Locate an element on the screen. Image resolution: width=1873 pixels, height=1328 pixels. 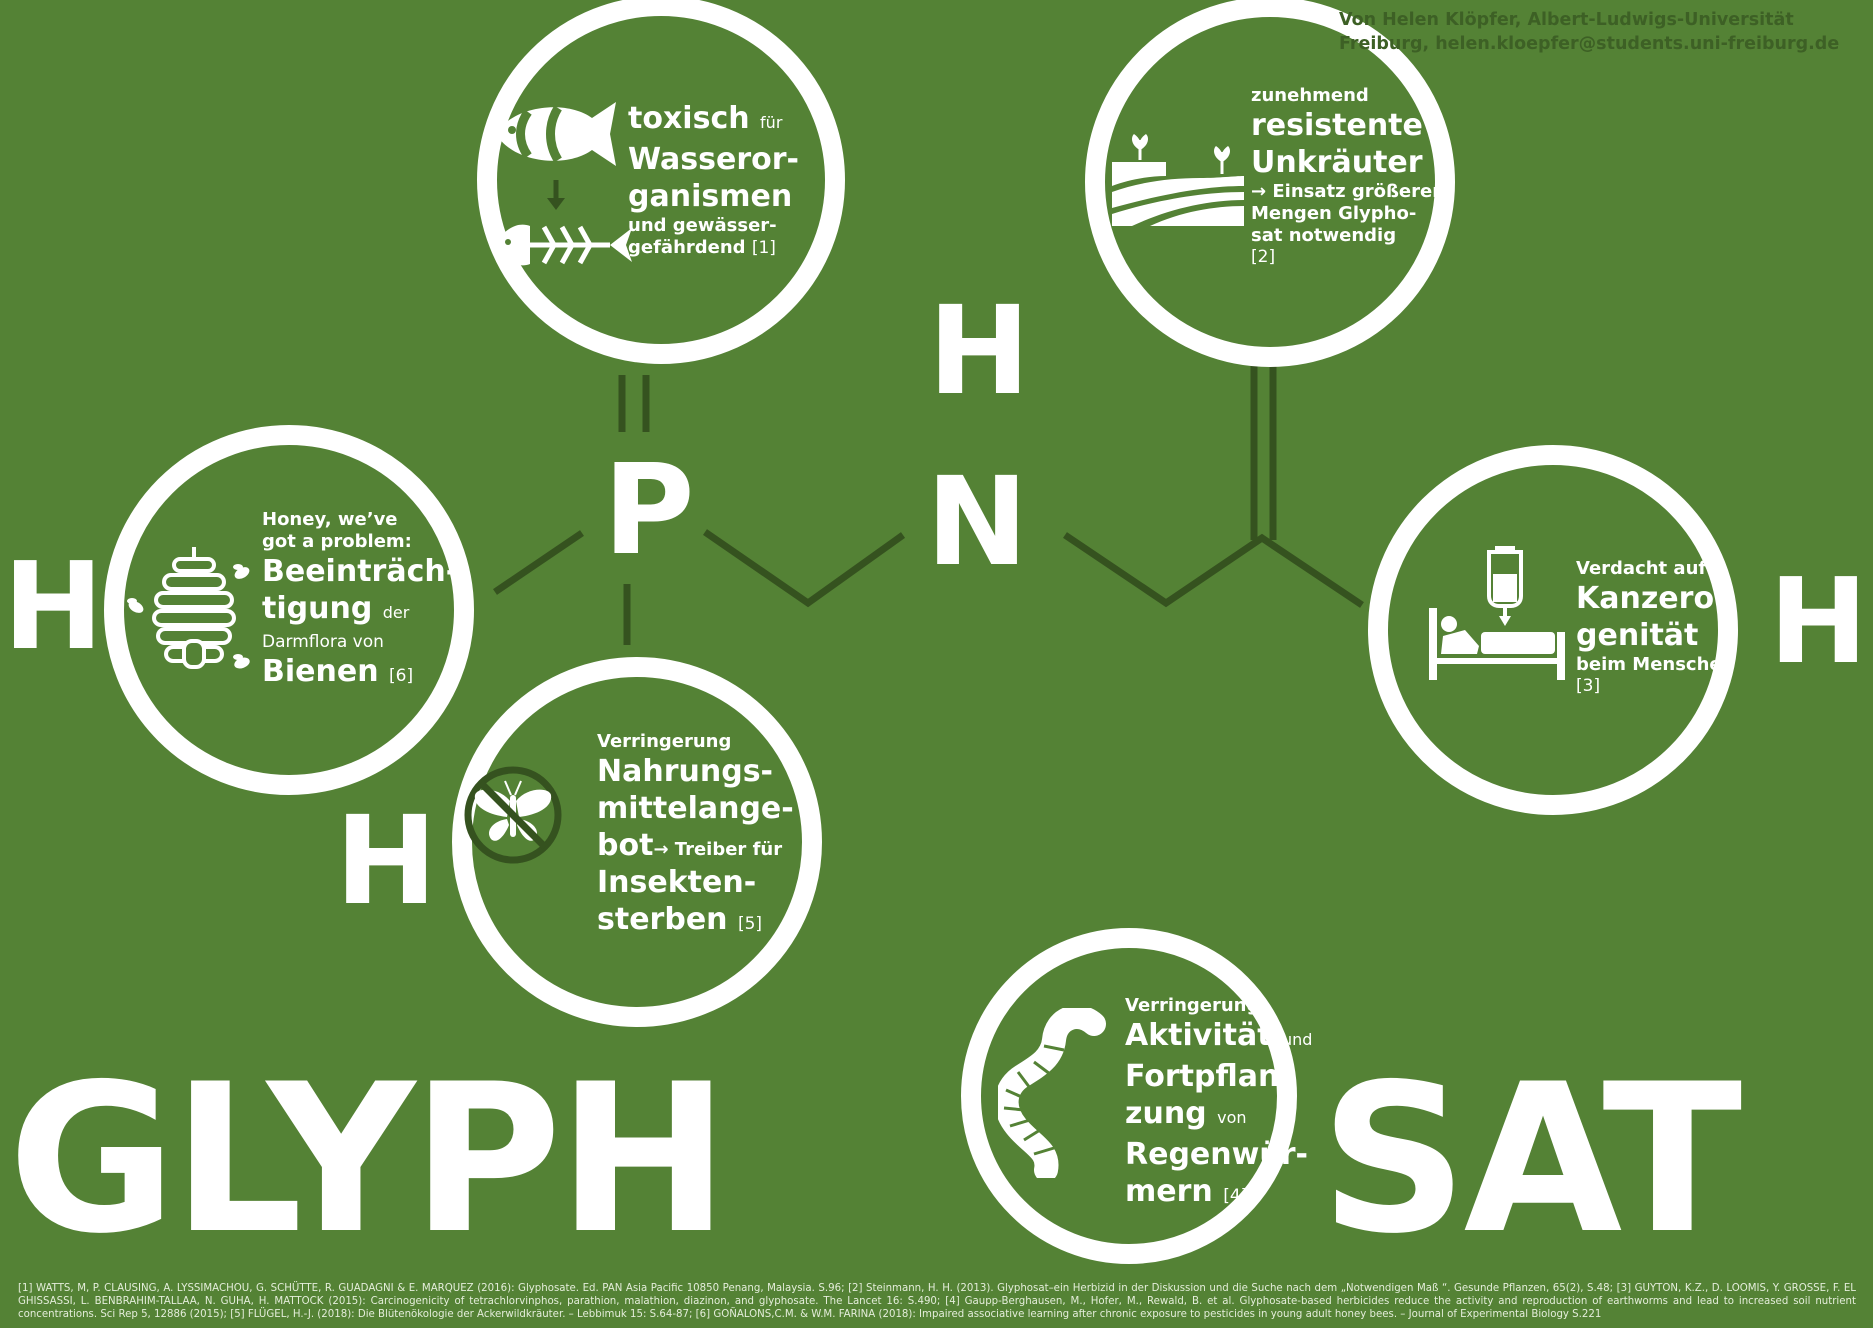
insects-w6: Insekten- is located at coordinates (677, 882).